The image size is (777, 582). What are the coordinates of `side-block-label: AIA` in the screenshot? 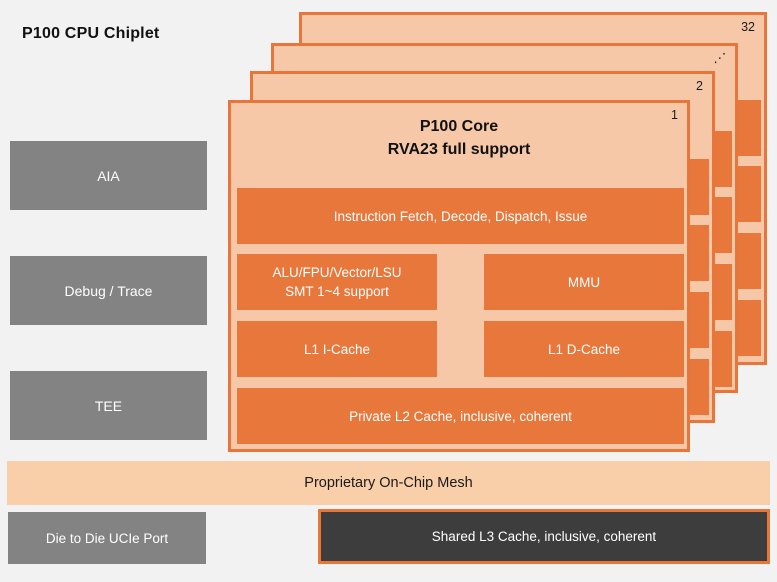 It's located at (108, 175).